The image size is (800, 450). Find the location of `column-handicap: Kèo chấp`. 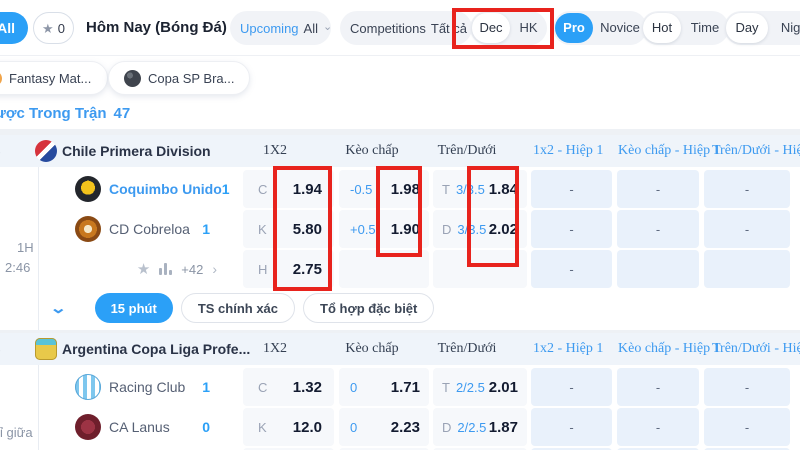

column-handicap: Kèo chấp is located at coordinates (372, 348).